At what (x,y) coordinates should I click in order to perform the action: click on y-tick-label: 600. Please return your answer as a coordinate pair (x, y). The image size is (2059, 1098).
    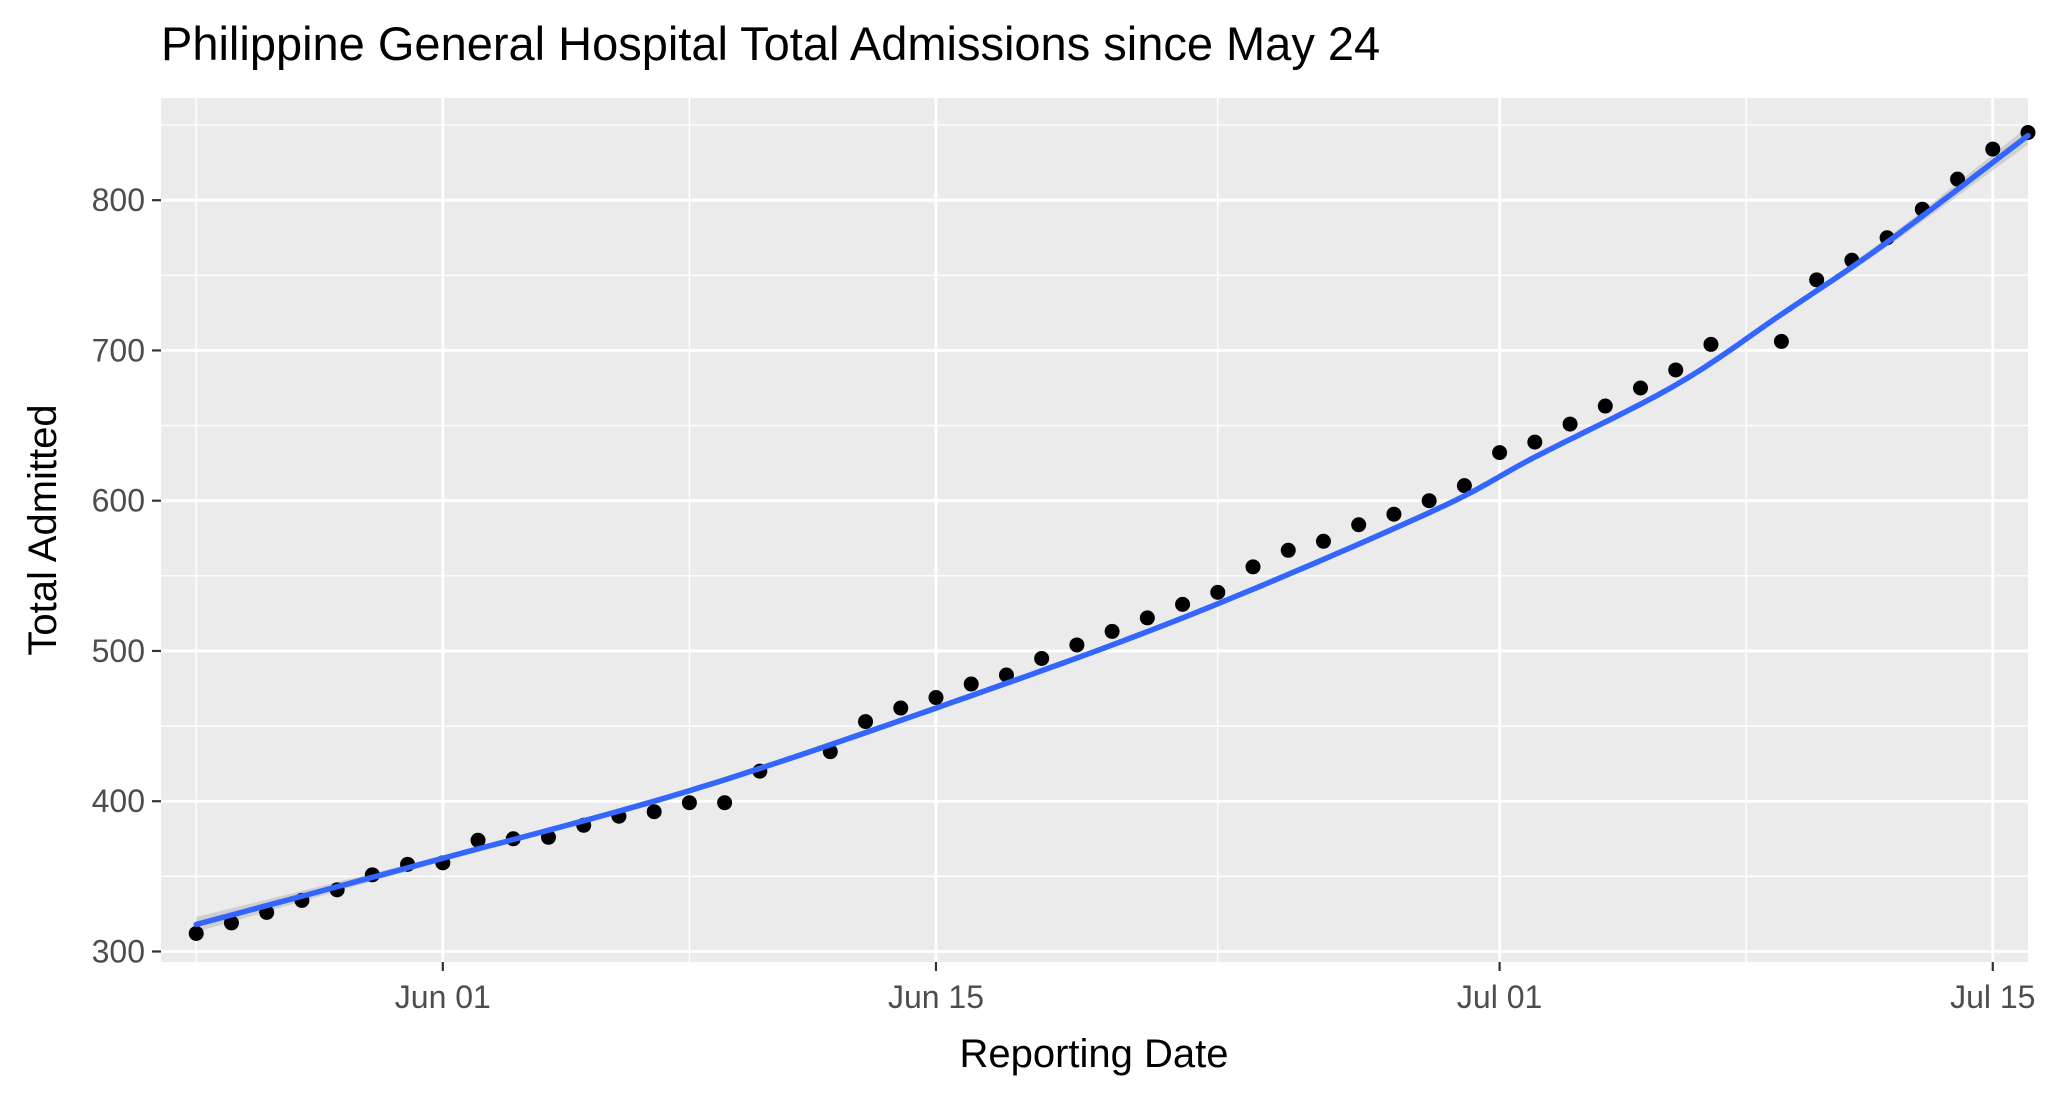
    Looking at the image, I should click on (118, 501).